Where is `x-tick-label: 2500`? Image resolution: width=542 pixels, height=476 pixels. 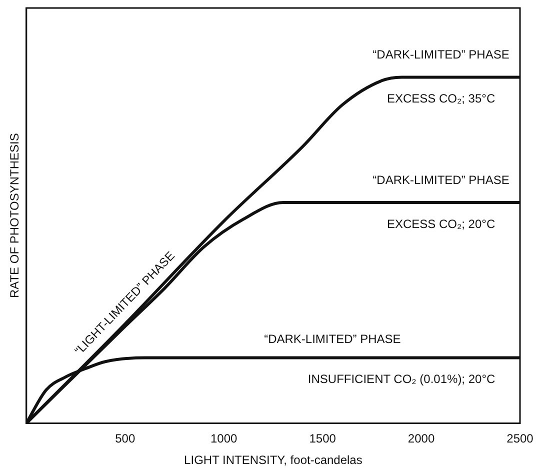 x-tick-label: 2500 is located at coordinates (520, 439).